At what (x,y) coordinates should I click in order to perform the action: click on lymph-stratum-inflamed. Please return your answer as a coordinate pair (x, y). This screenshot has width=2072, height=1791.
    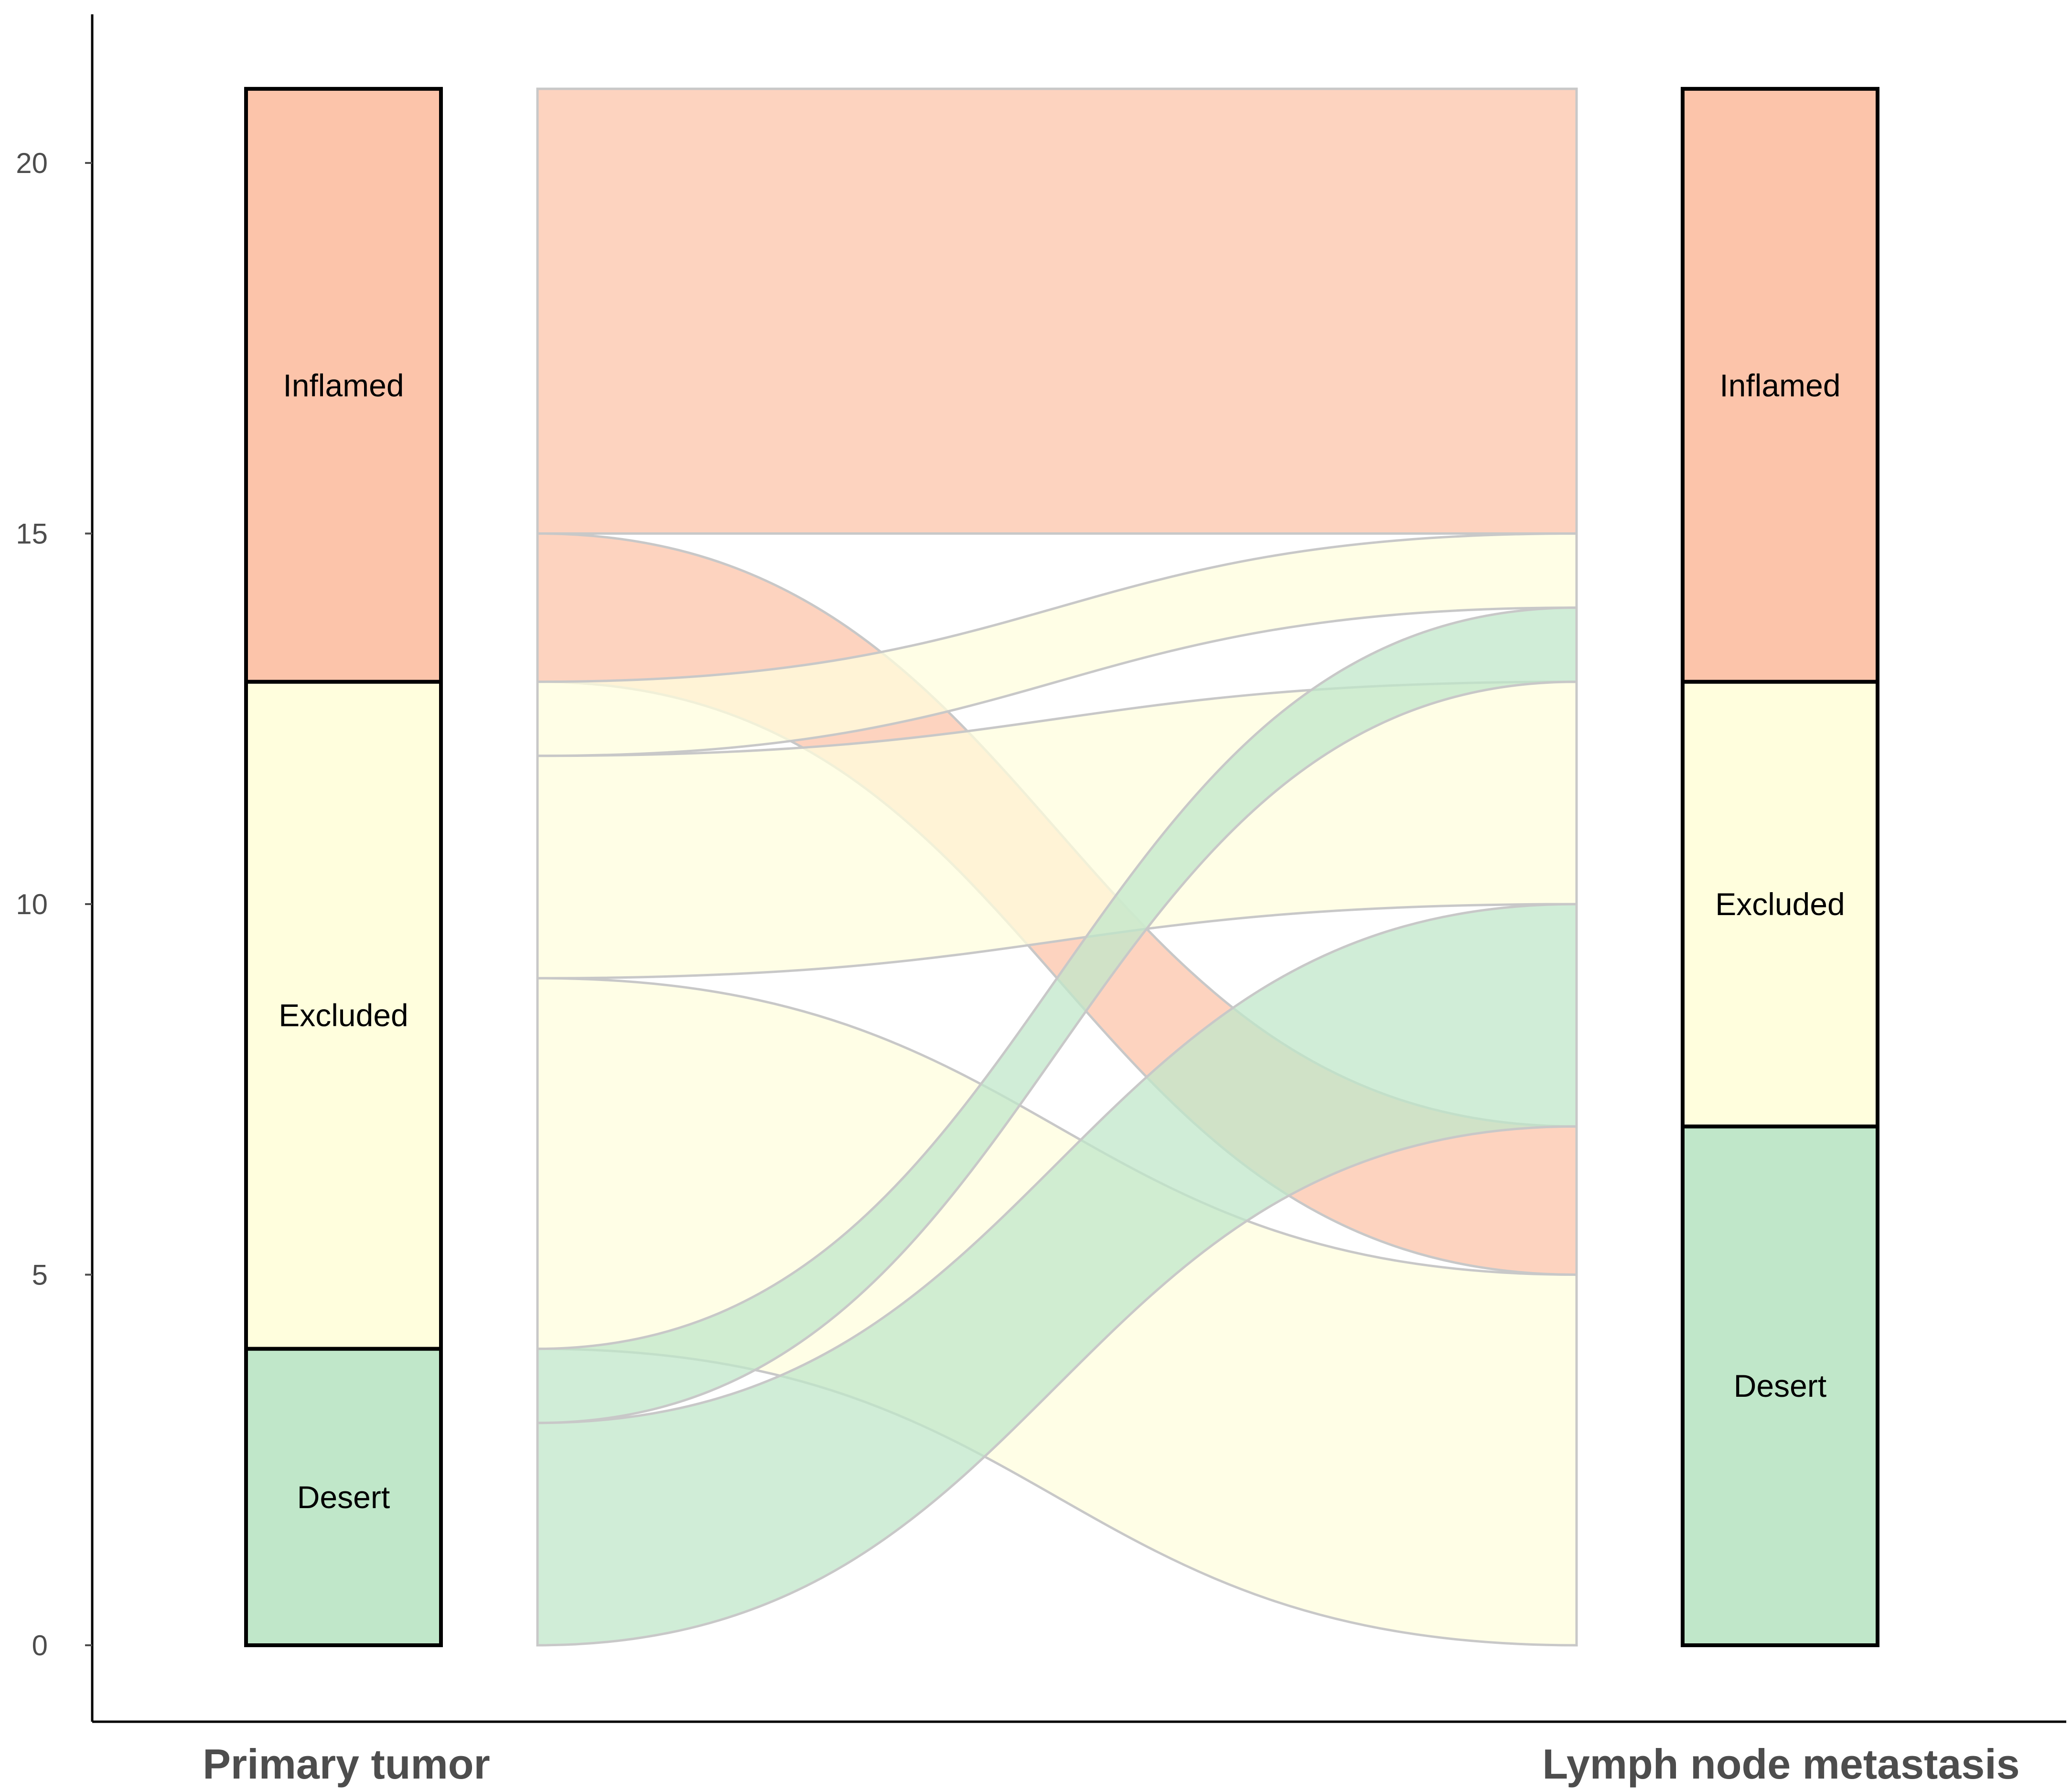
    Looking at the image, I should click on (1780, 385).